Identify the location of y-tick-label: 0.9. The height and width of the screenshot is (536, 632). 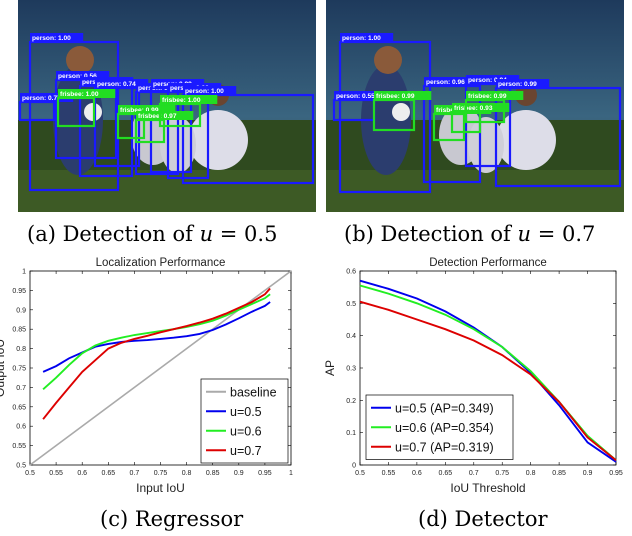
(21, 310).